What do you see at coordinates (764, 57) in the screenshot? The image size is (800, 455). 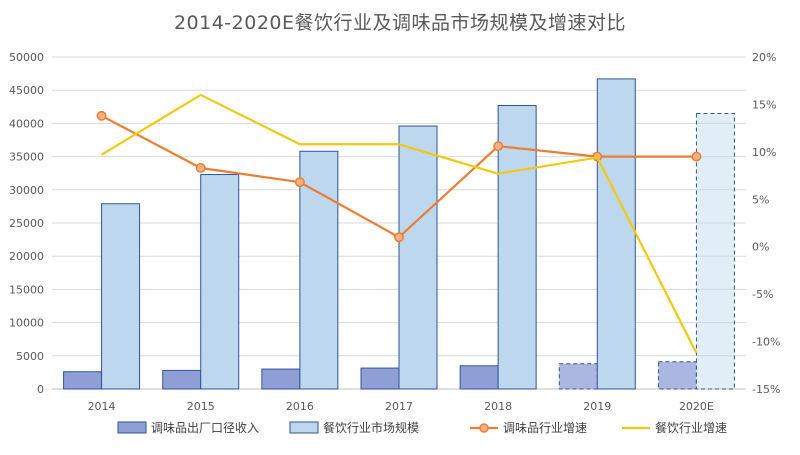 I see `y-right-tick-label: 20%` at bounding box center [764, 57].